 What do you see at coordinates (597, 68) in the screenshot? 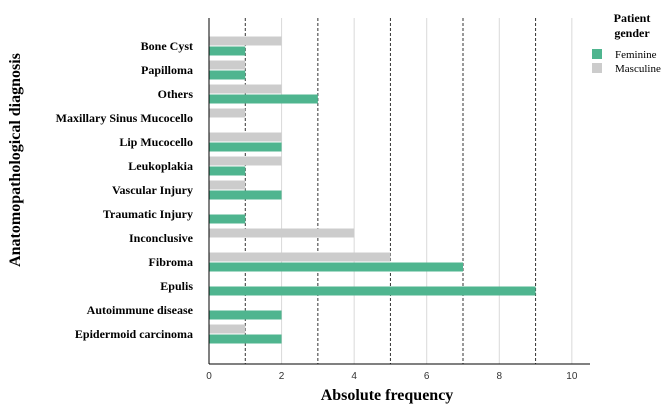
I see `legend-swatch-masculine` at bounding box center [597, 68].